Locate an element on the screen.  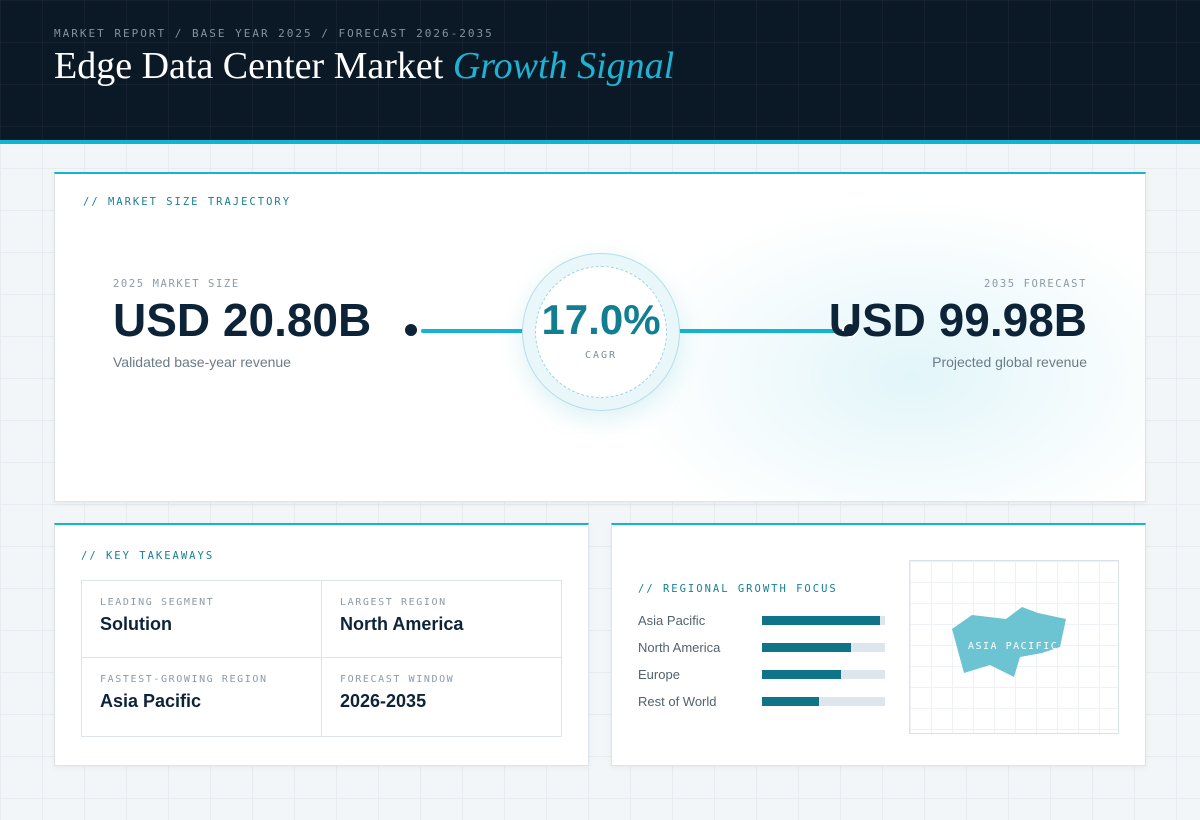
page-title: Edge Data Center Market Growth Signal is located at coordinates (364, 66).